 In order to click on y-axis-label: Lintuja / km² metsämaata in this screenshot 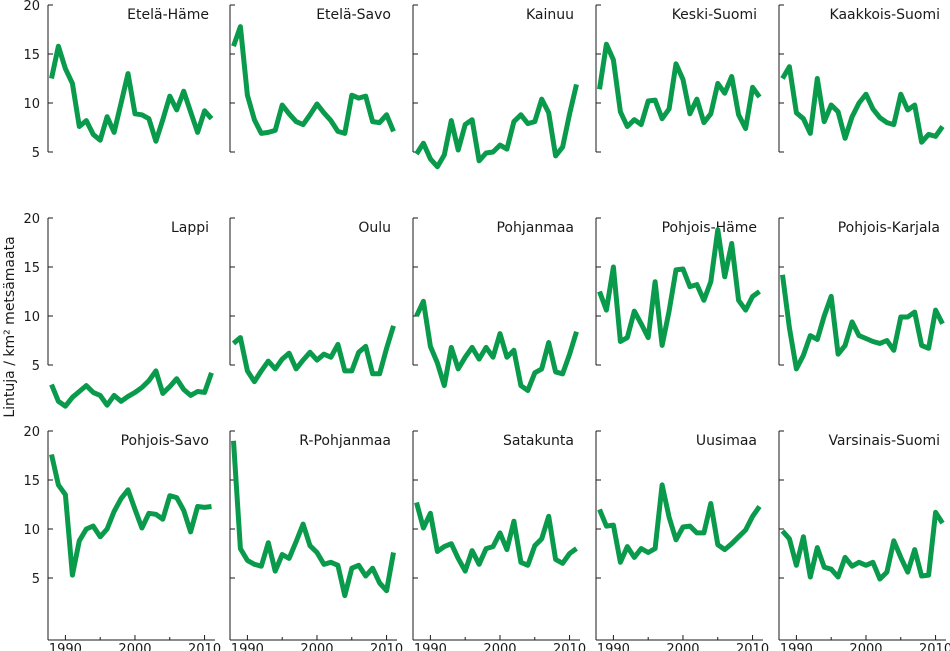, I will do `click(10, 326)`.